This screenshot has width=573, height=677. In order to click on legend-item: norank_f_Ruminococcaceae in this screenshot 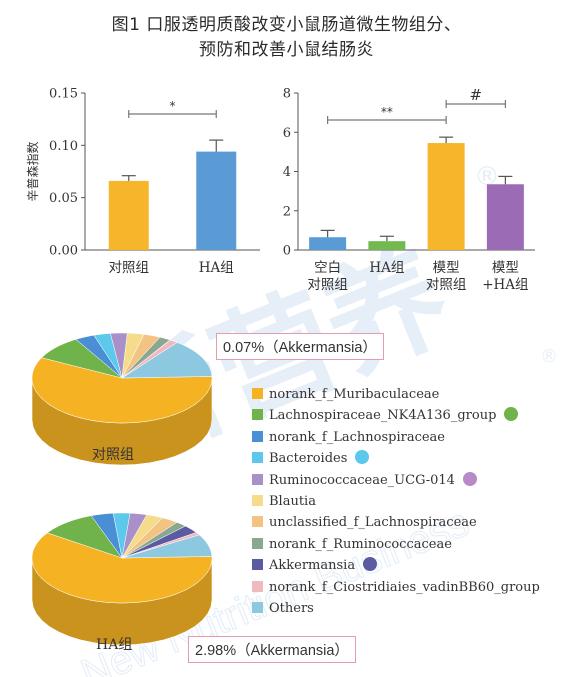, I will do `click(396, 544)`.